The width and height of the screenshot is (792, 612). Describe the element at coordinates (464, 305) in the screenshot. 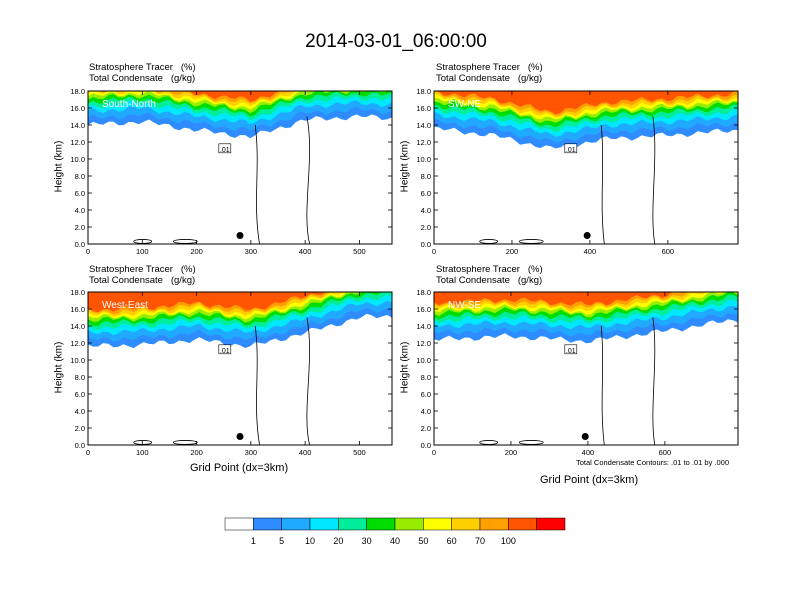

I see `panel-label: NW-SE` at that location.